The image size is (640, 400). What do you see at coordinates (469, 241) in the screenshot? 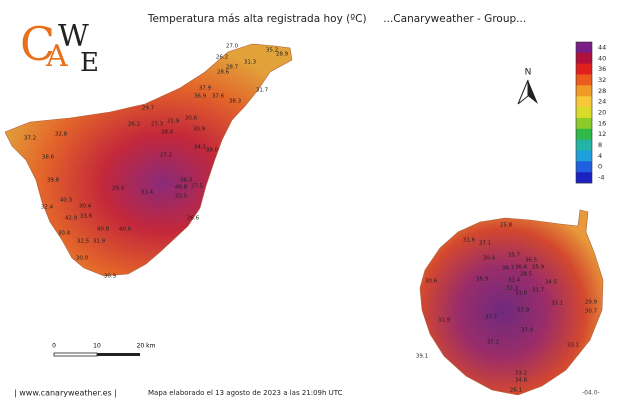
I see `temperature-label: 31.6` at bounding box center [469, 241].